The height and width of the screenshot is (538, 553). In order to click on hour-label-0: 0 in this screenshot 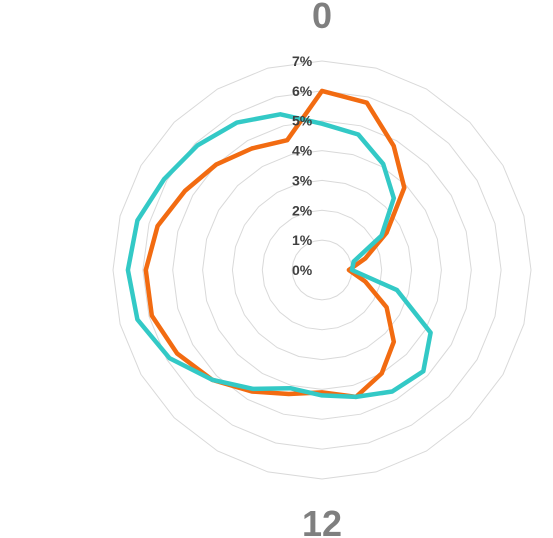, I will do `click(322, 18)`.